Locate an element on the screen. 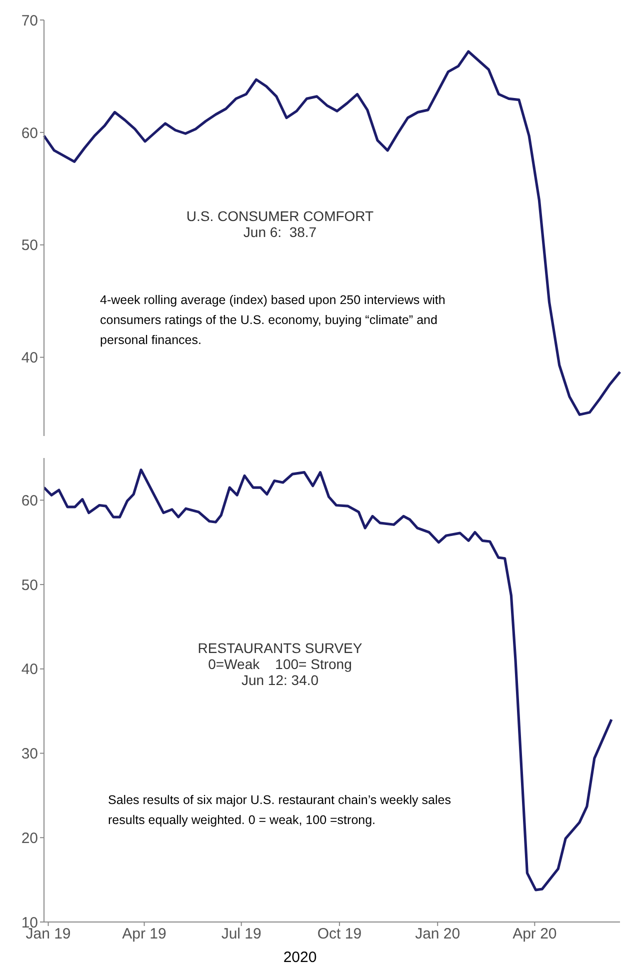 The height and width of the screenshot is (978, 629). y-tick-label: 20 is located at coordinates (29, 838).